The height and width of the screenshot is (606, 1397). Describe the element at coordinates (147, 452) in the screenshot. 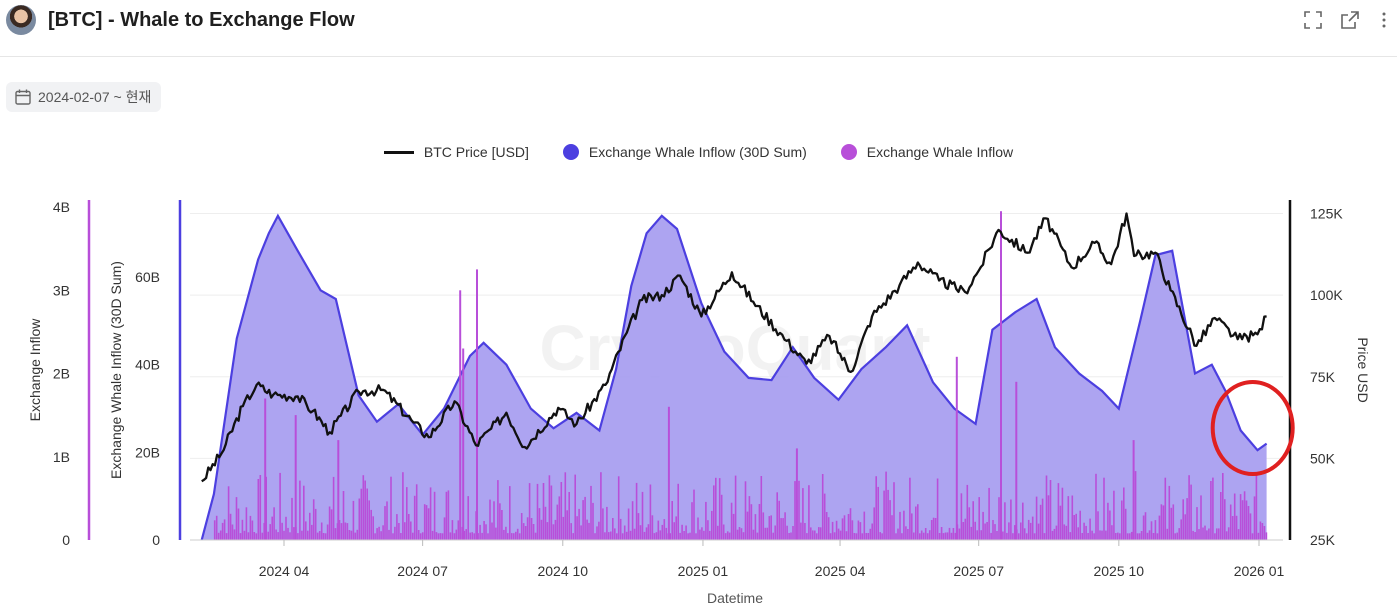

I see `y-tick-label-left-inner: 20B` at that location.